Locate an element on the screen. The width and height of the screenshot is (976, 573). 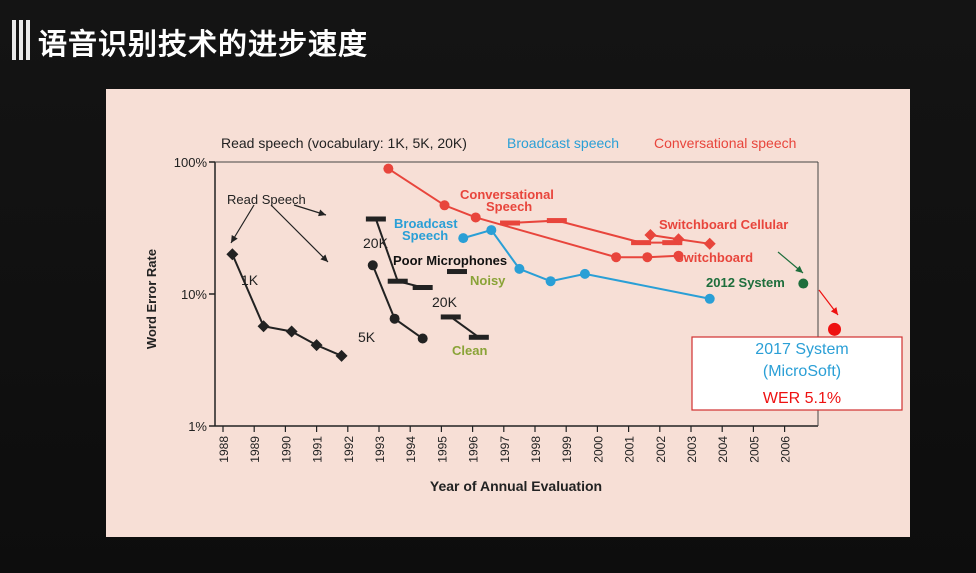
annotation-label: Conversational is located at coordinates (507, 194).